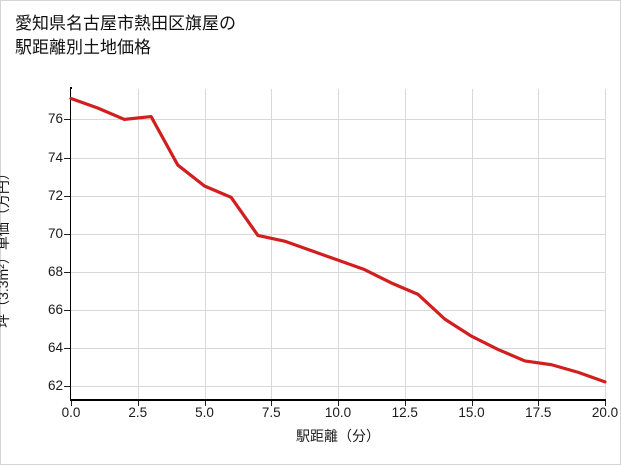 The width and height of the screenshot is (621, 465). What do you see at coordinates (138, 412) in the screenshot?
I see `x-tick-label: 2.5` at bounding box center [138, 412].